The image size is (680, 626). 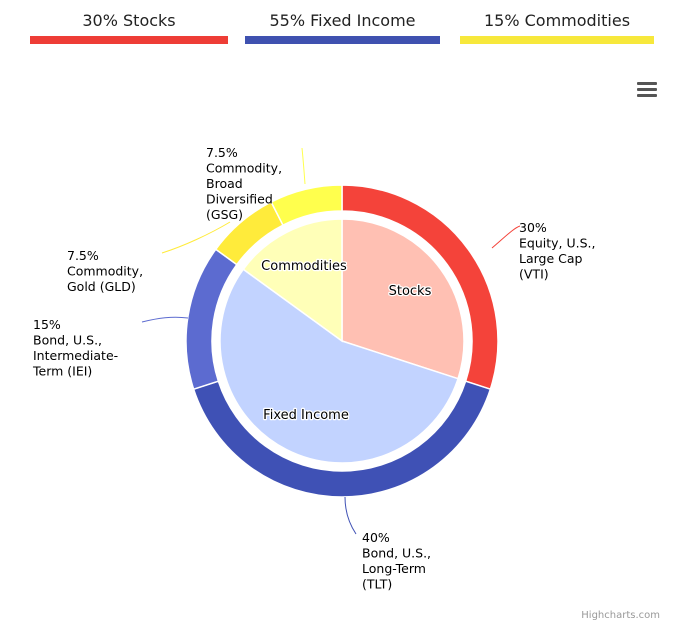 I want to click on tab-commodities-label: 15% Commodities, so click(x=557, y=20).